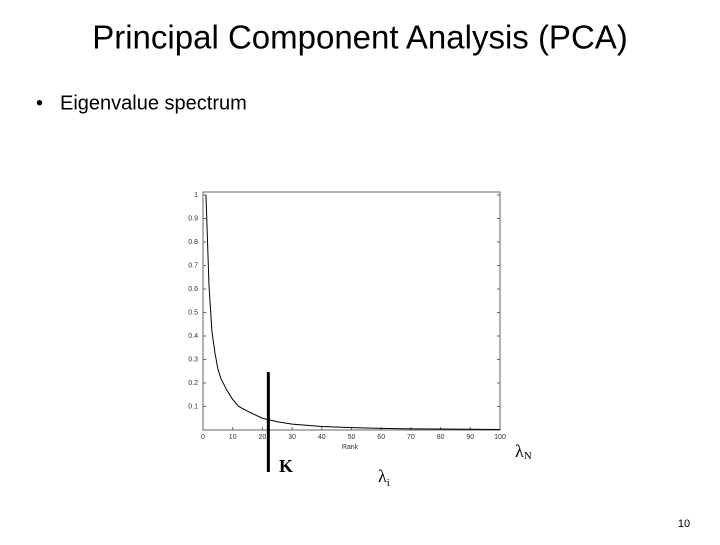  I want to click on y-tick-label: 0.3, so click(193, 359).